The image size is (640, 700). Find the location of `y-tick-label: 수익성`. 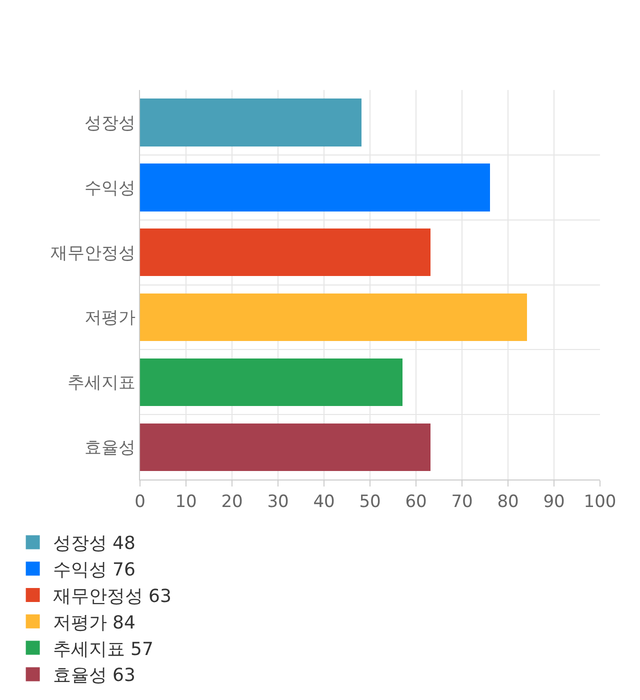

y-tick-label: 수익성 is located at coordinates (110, 188).